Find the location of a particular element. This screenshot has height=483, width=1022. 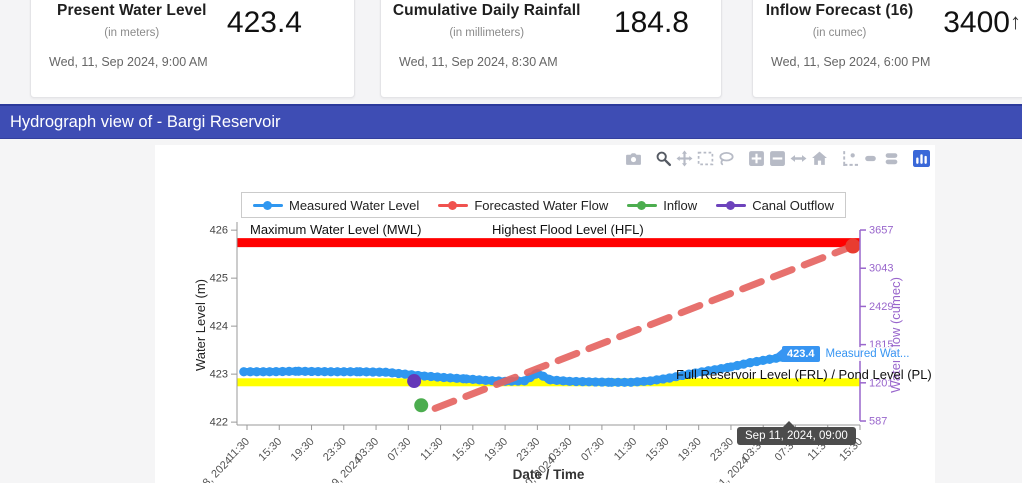

legend-label: Measured Water Level is located at coordinates (354, 205).